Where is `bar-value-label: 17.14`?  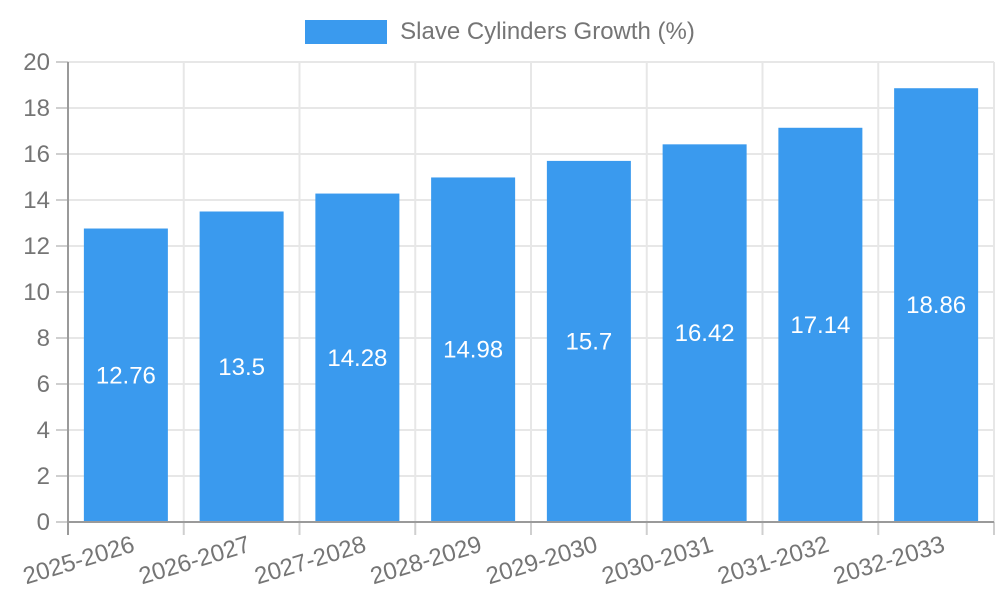
bar-value-label: 17.14 is located at coordinates (820, 325).